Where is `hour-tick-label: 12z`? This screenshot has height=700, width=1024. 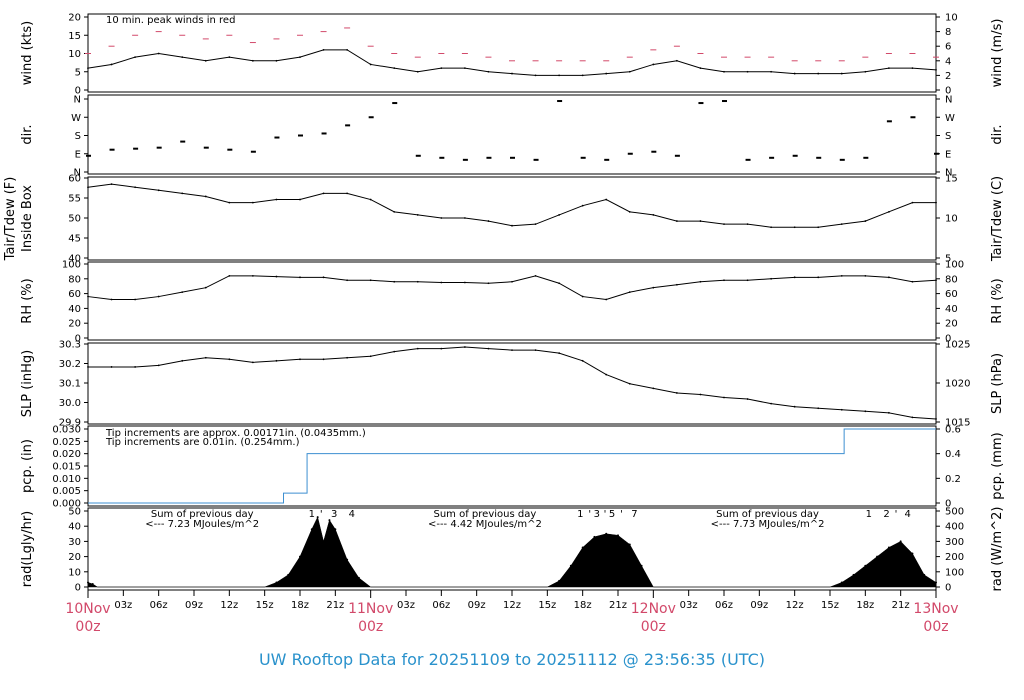
hour-tick-label: 12z is located at coordinates (512, 605).